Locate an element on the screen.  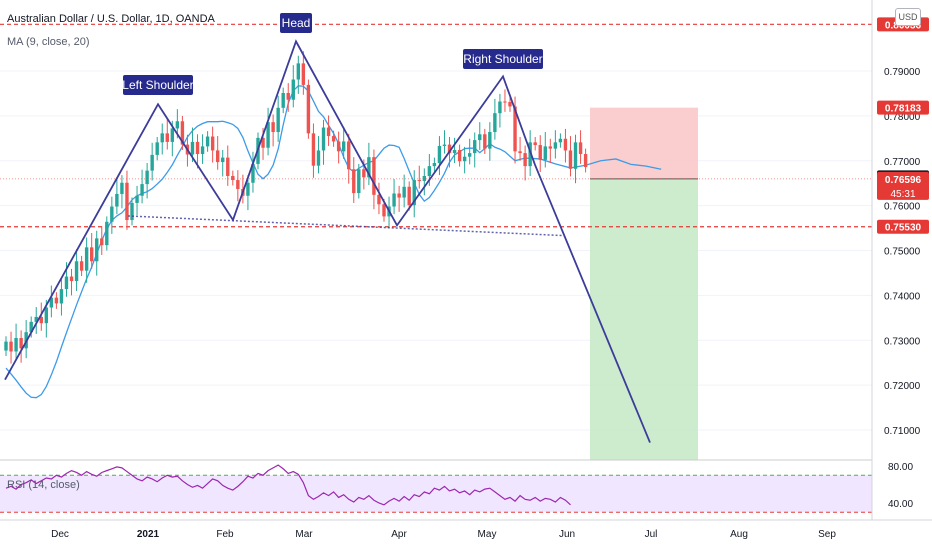
time-tick-label: Mar is located at coordinates (304, 534).